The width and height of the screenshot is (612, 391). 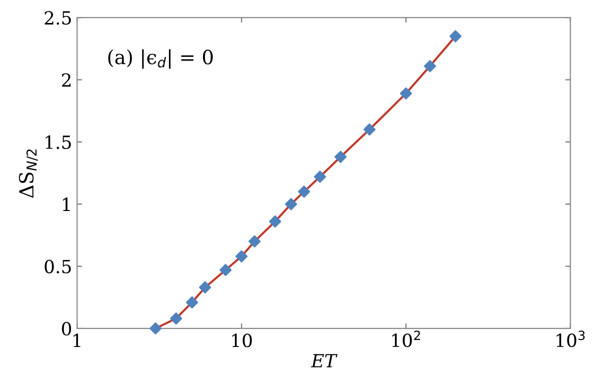 What do you see at coordinates (67, 329) in the screenshot?
I see `y-tick-label: 0` at bounding box center [67, 329].